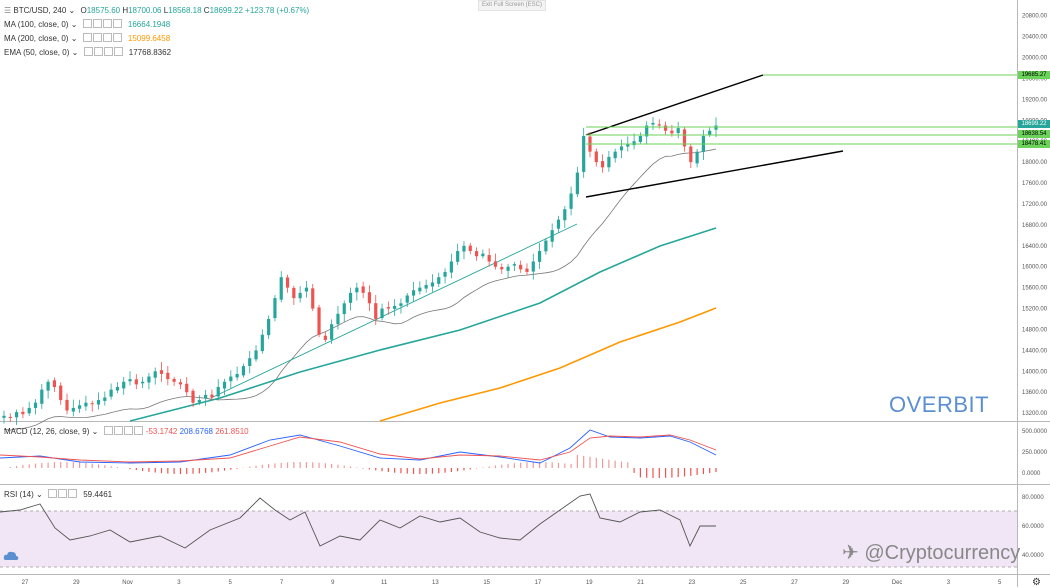 This screenshot has width=1050, height=588. I want to click on time-tick-label: 29, so click(845, 583).